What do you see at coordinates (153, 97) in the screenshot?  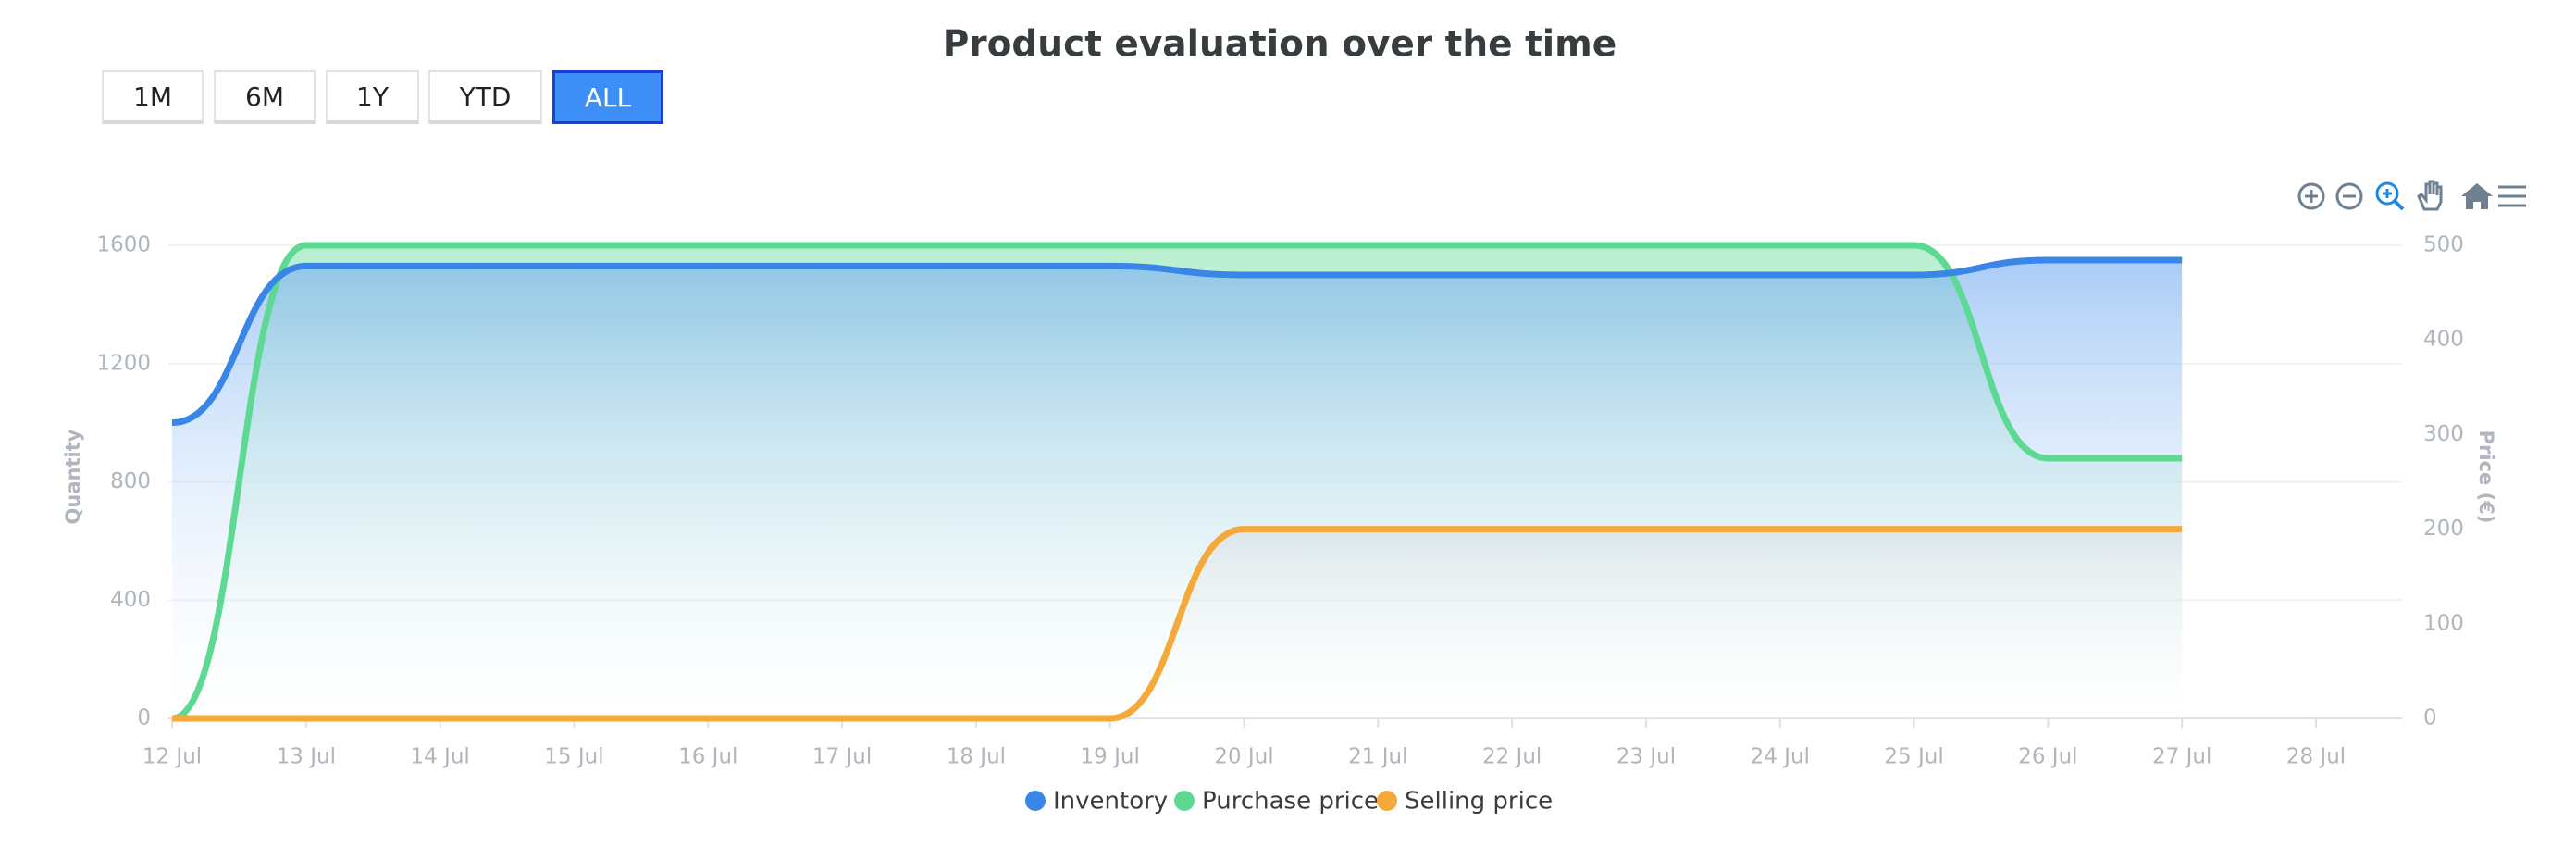 I see `range-button: 1M` at bounding box center [153, 97].